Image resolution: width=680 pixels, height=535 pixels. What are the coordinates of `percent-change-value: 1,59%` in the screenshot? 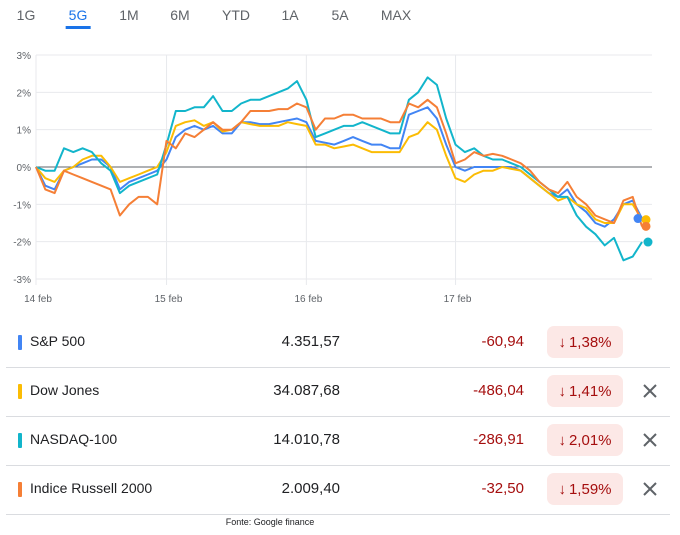 It's located at (590, 489).